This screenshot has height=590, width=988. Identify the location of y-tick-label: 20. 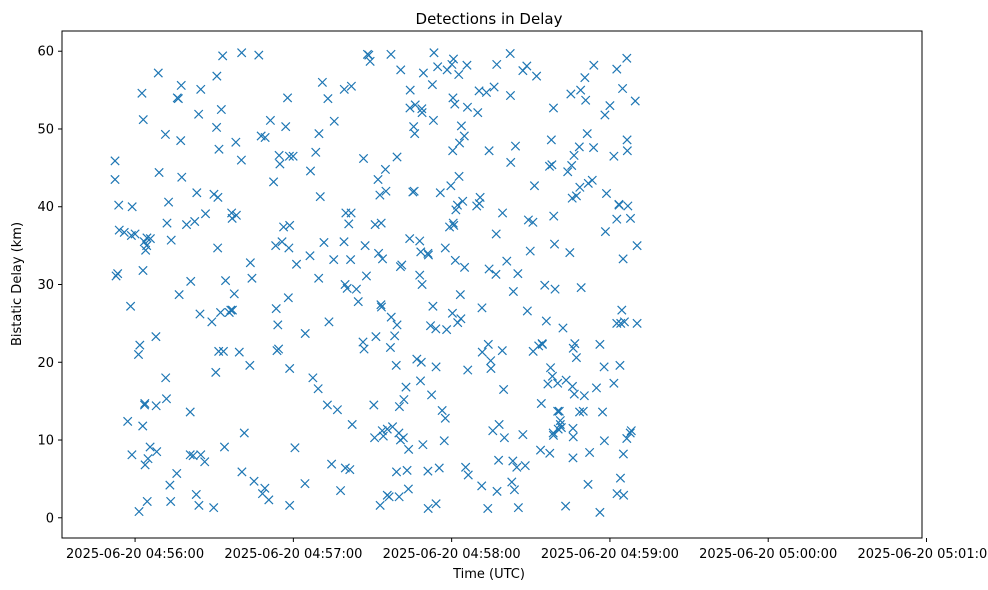
(45, 363).